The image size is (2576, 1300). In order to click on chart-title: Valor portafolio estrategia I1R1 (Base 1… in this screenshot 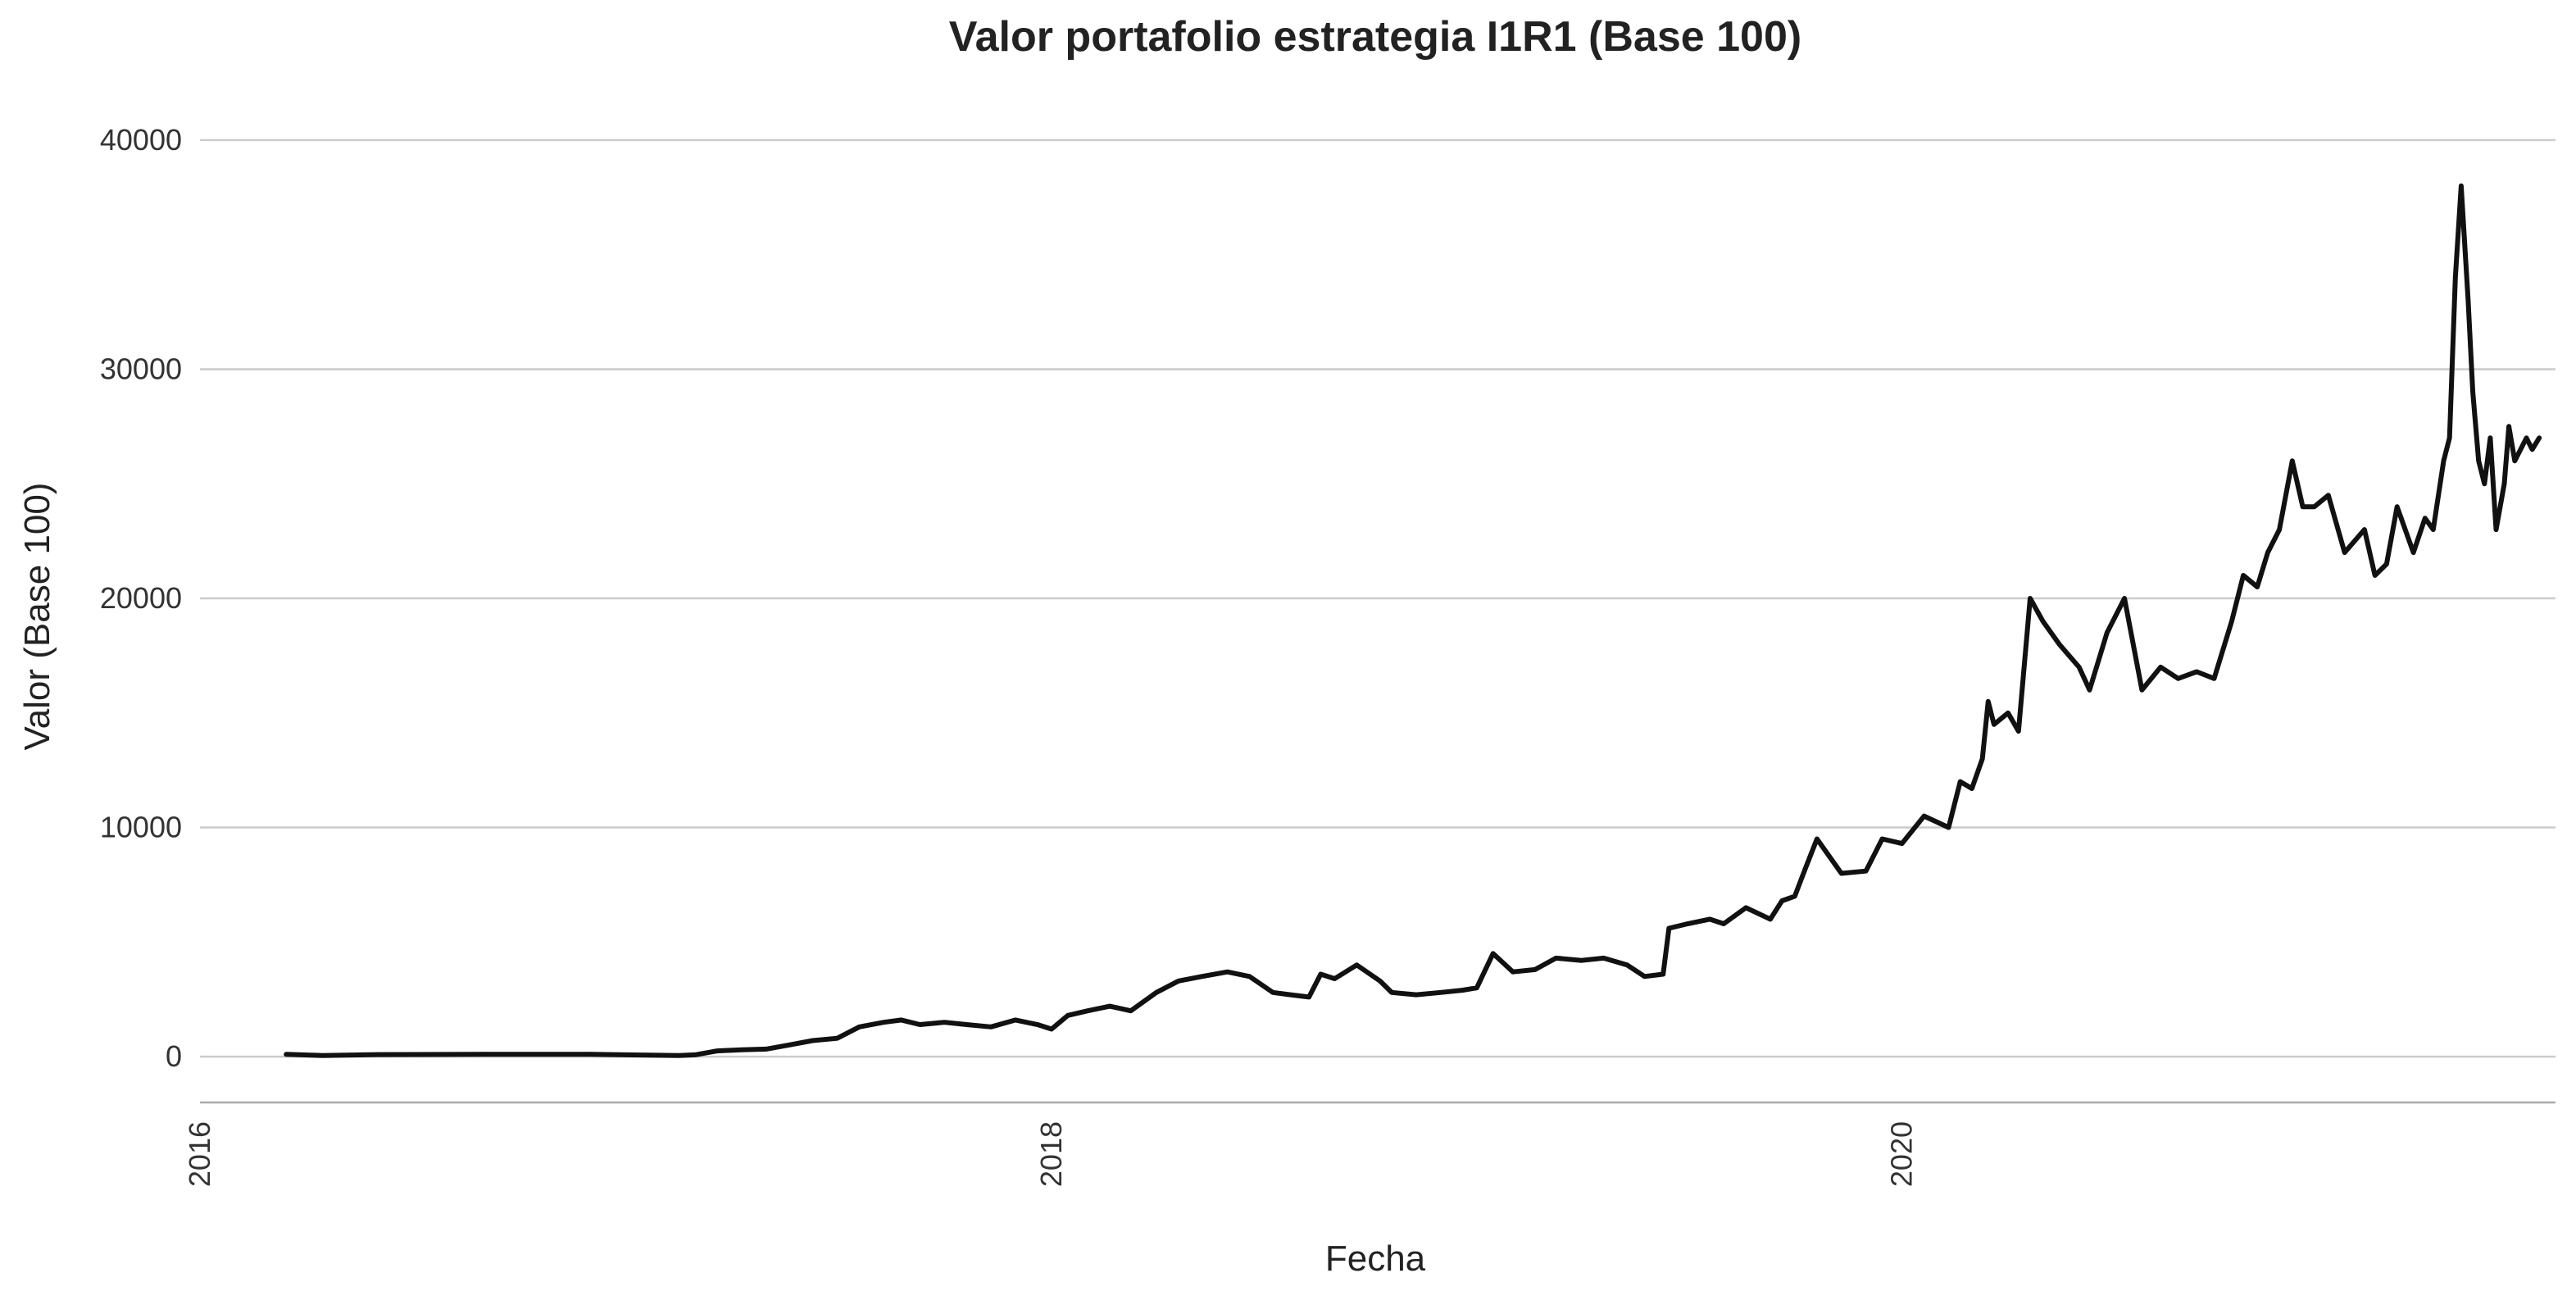, I will do `click(1375, 37)`.